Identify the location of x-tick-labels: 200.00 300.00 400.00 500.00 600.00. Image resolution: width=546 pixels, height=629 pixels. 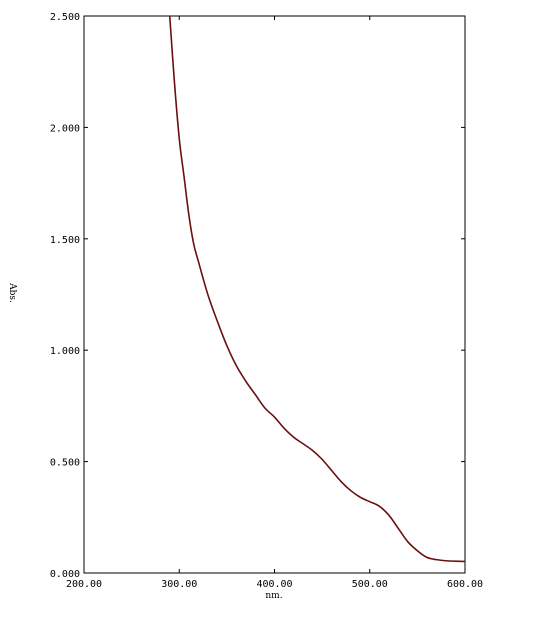
(274, 584).